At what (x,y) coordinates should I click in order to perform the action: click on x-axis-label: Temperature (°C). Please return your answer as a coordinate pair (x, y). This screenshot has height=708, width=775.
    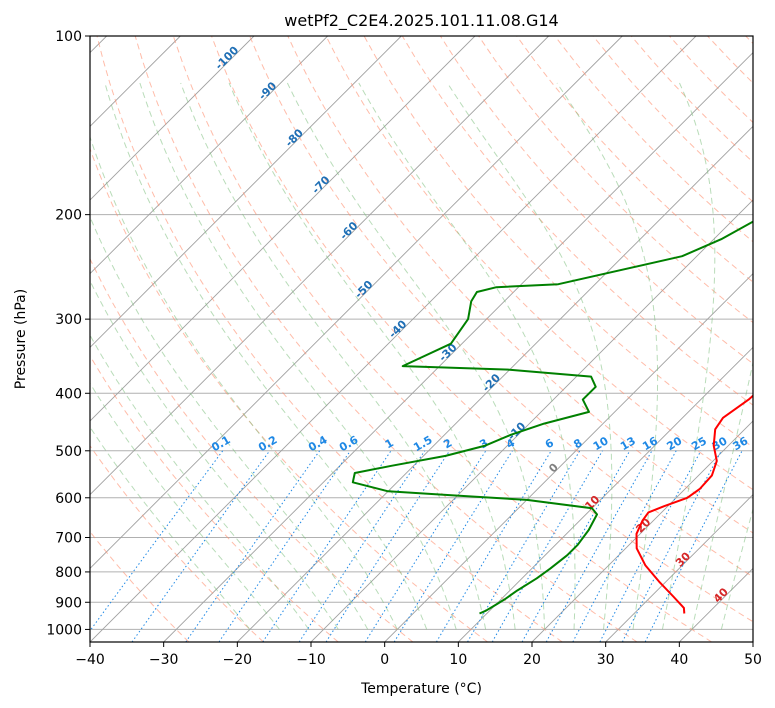
    Looking at the image, I should click on (421, 689).